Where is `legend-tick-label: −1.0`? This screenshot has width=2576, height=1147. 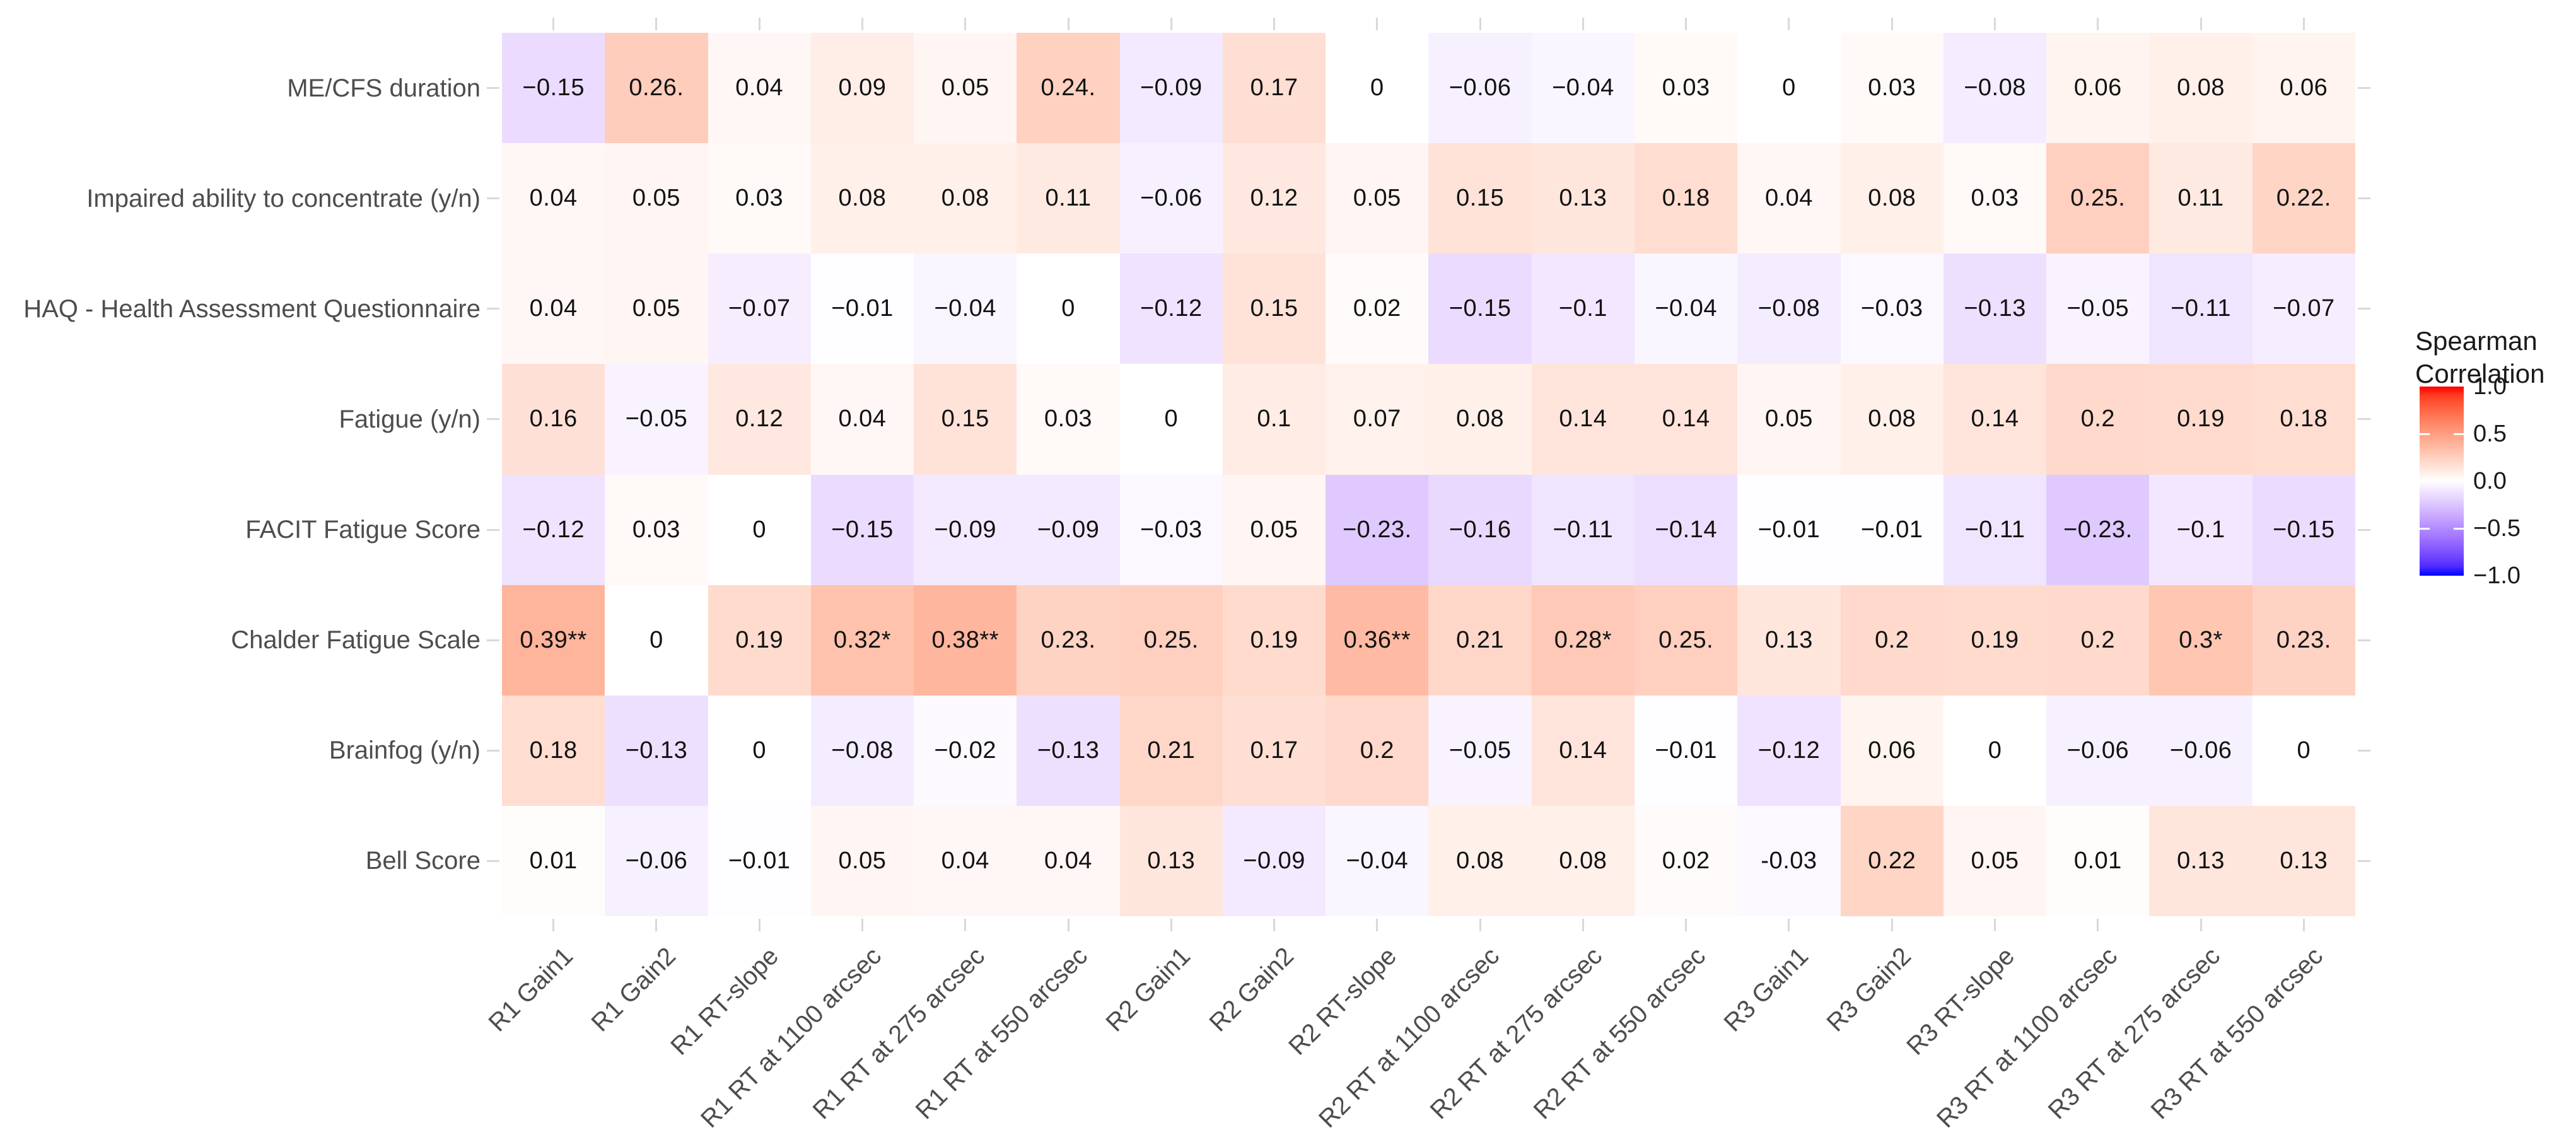 legend-tick-label: −1.0 is located at coordinates (2497, 575).